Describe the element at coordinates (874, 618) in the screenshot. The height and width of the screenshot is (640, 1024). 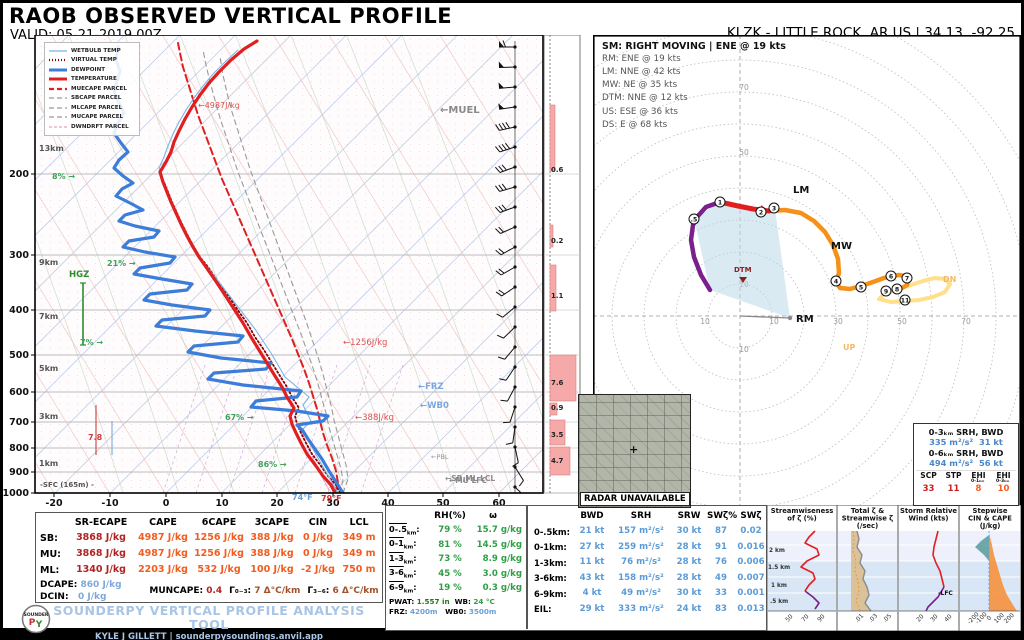
I see `svg-text: .03` at that location.